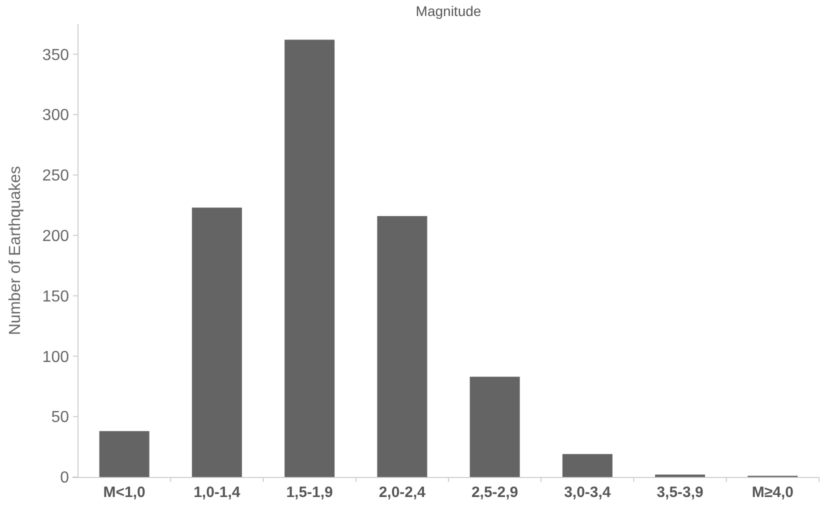  I want to click on y-axis-title: Number of Earthquakes, so click(15, 250).